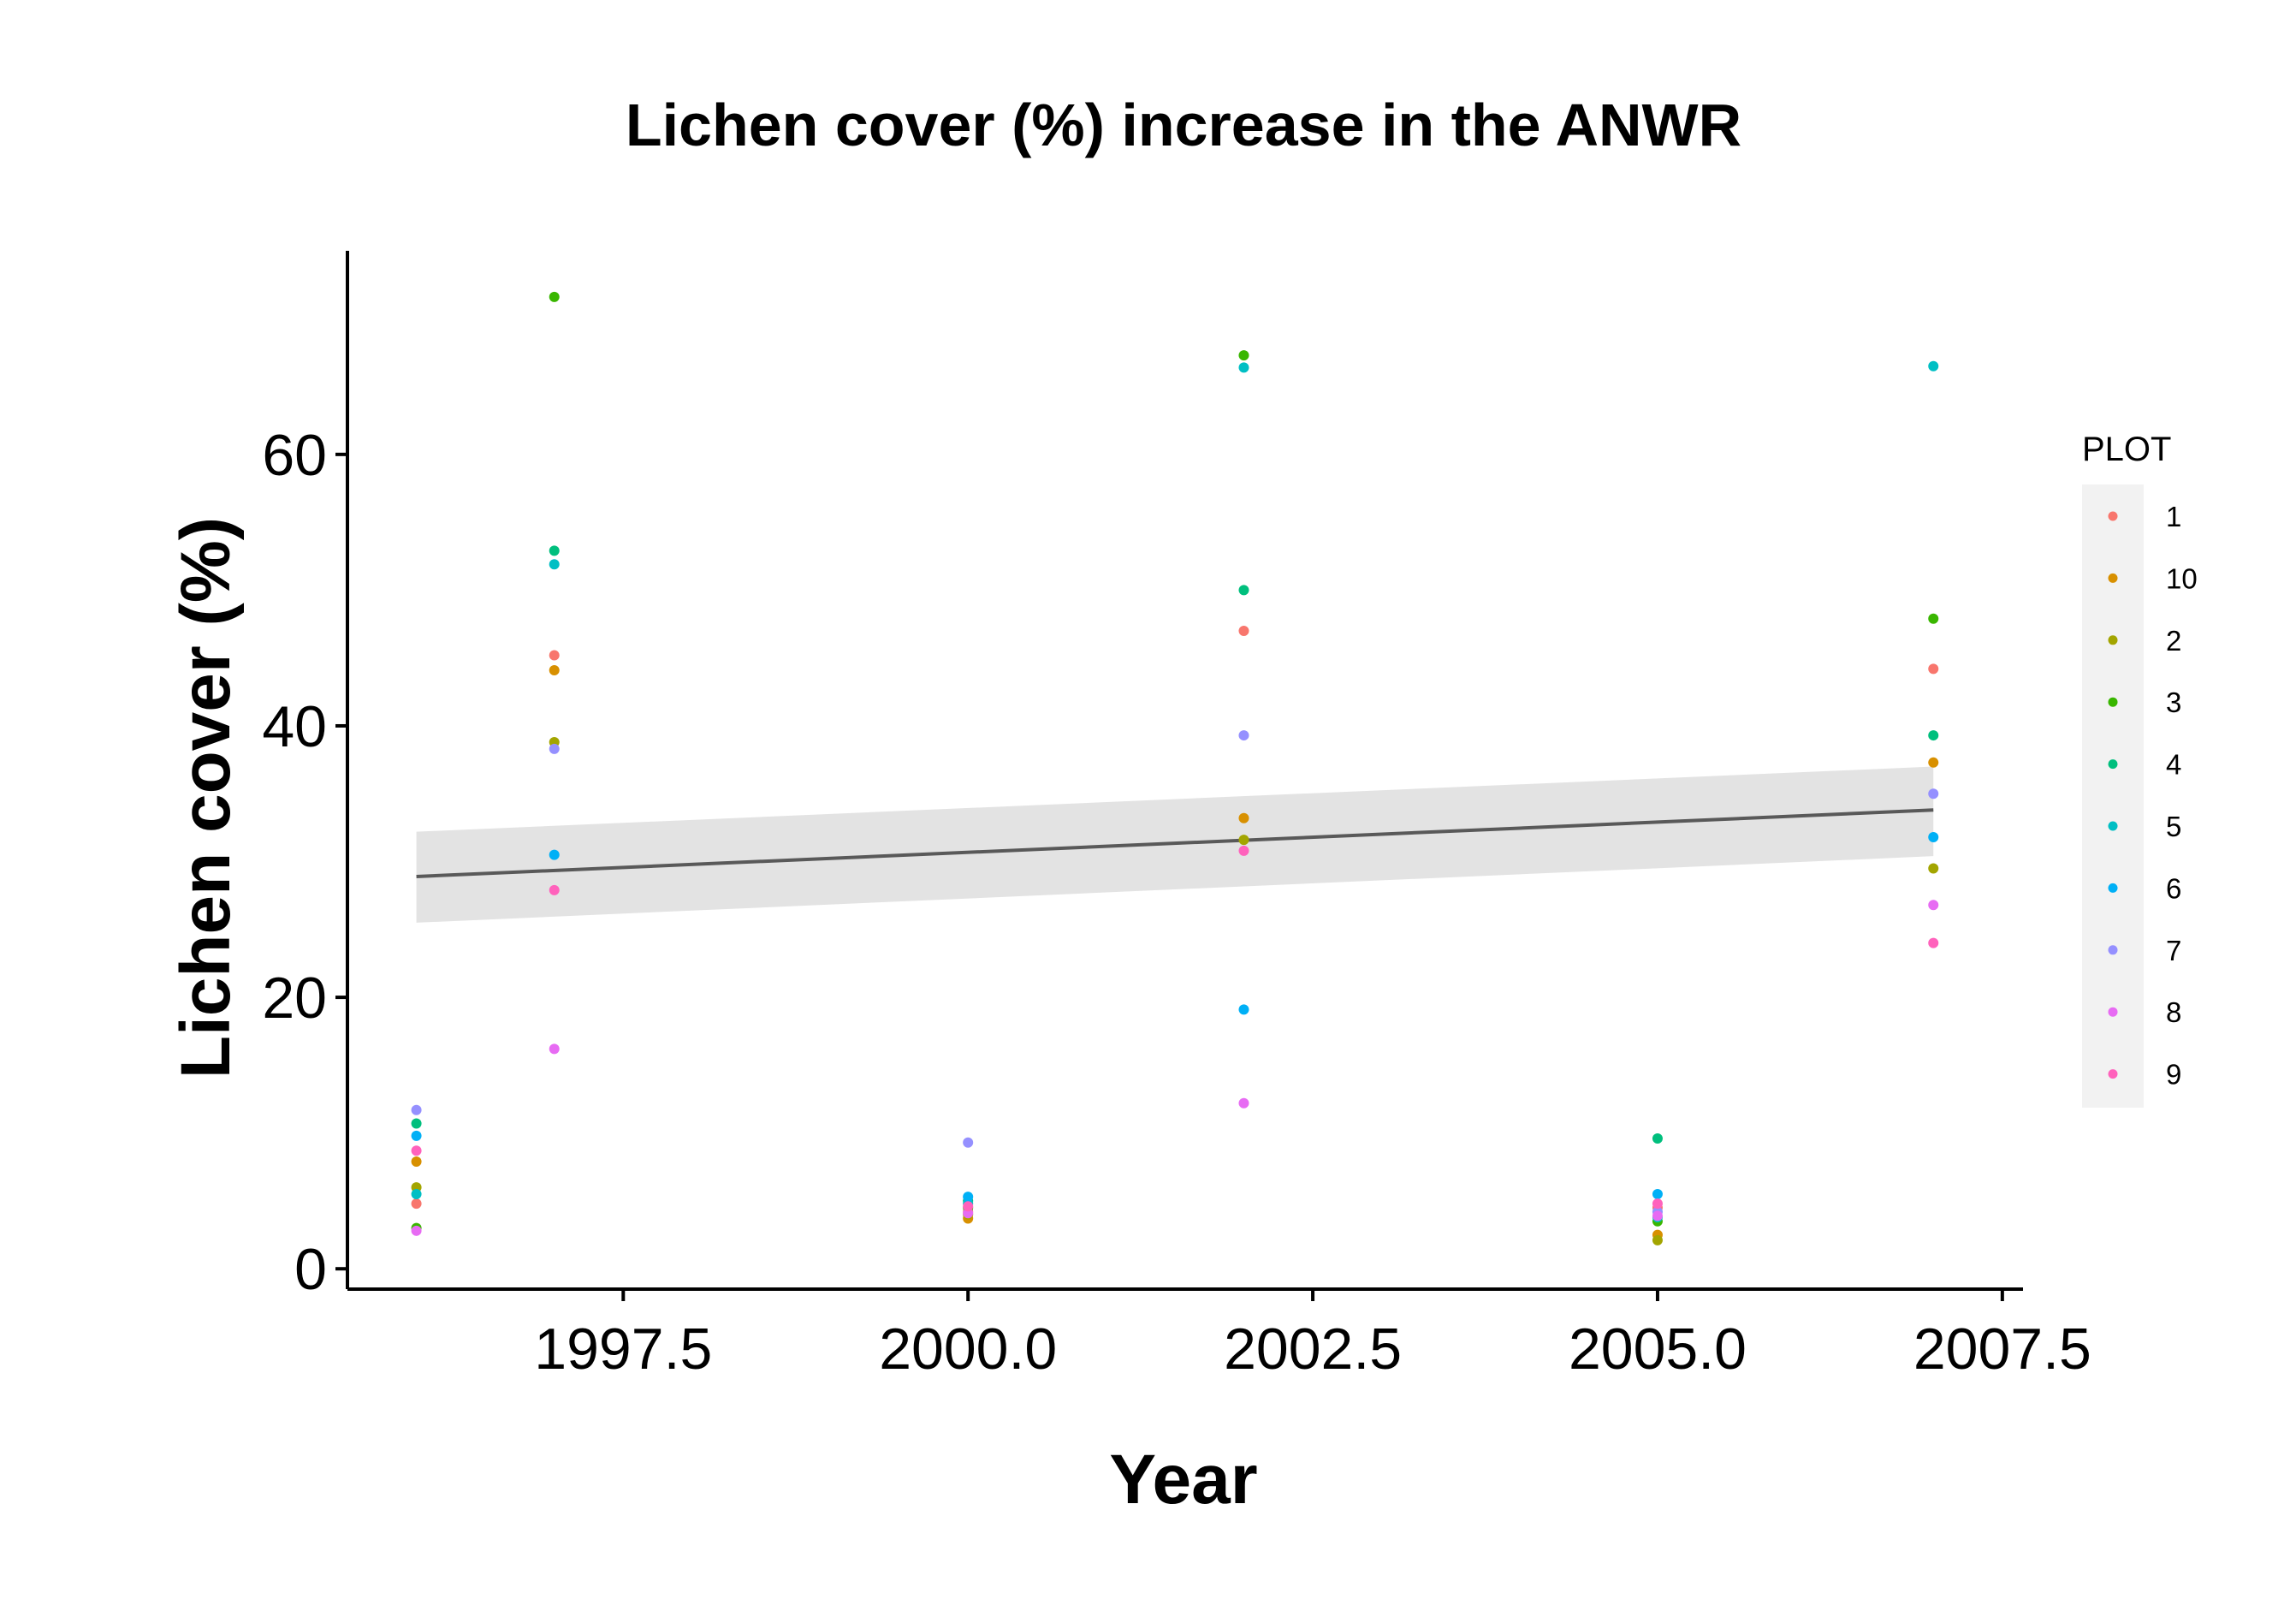  What do you see at coordinates (968, 1349) in the screenshot?
I see `x-tick-label: 2000.0` at bounding box center [968, 1349].